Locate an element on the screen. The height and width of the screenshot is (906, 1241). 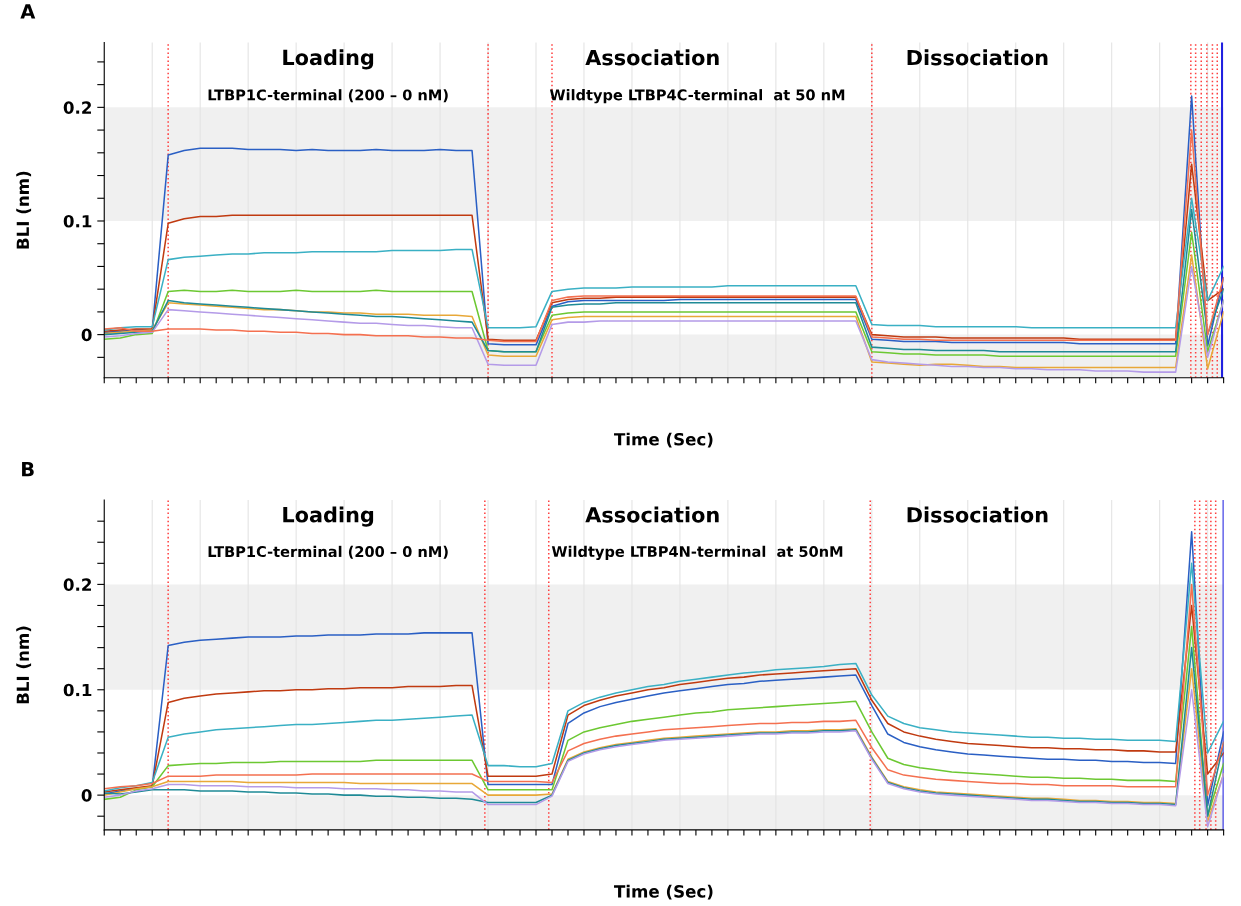
chart-title: B is located at coordinates (28, 469).